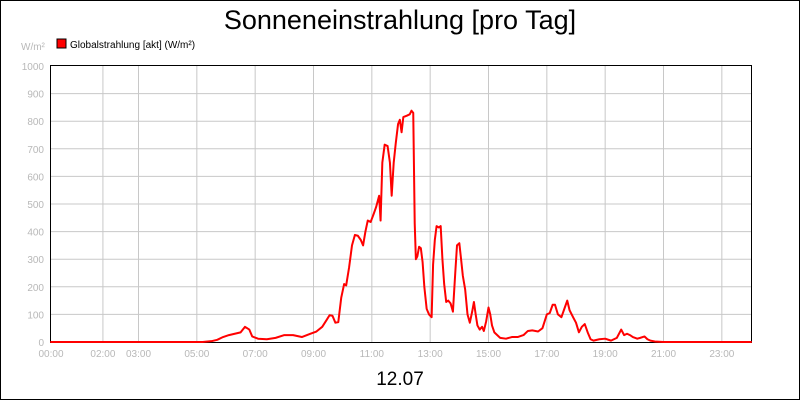 This screenshot has width=800, height=400. What do you see at coordinates (400, 20) in the screenshot?
I see `chart-title: Sonneneinstrahlung [pro Tag]` at bounding box center [400, 20].